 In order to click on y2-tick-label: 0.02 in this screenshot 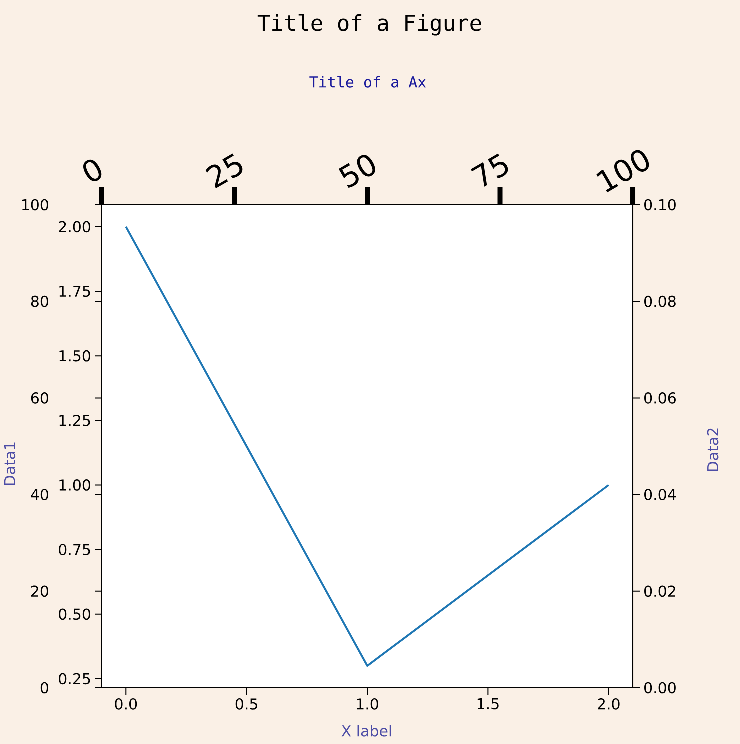, I will do `click(660, 592)`.